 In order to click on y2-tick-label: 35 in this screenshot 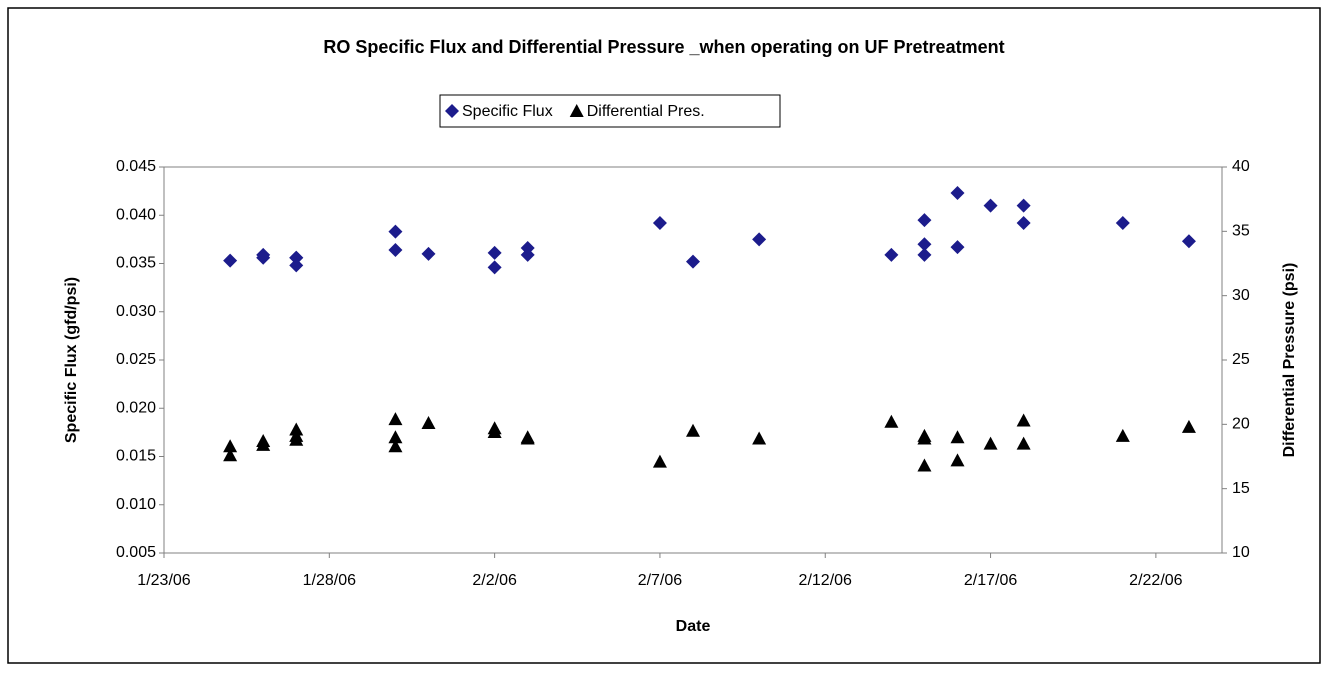, I will do `click(1241, 231)`.